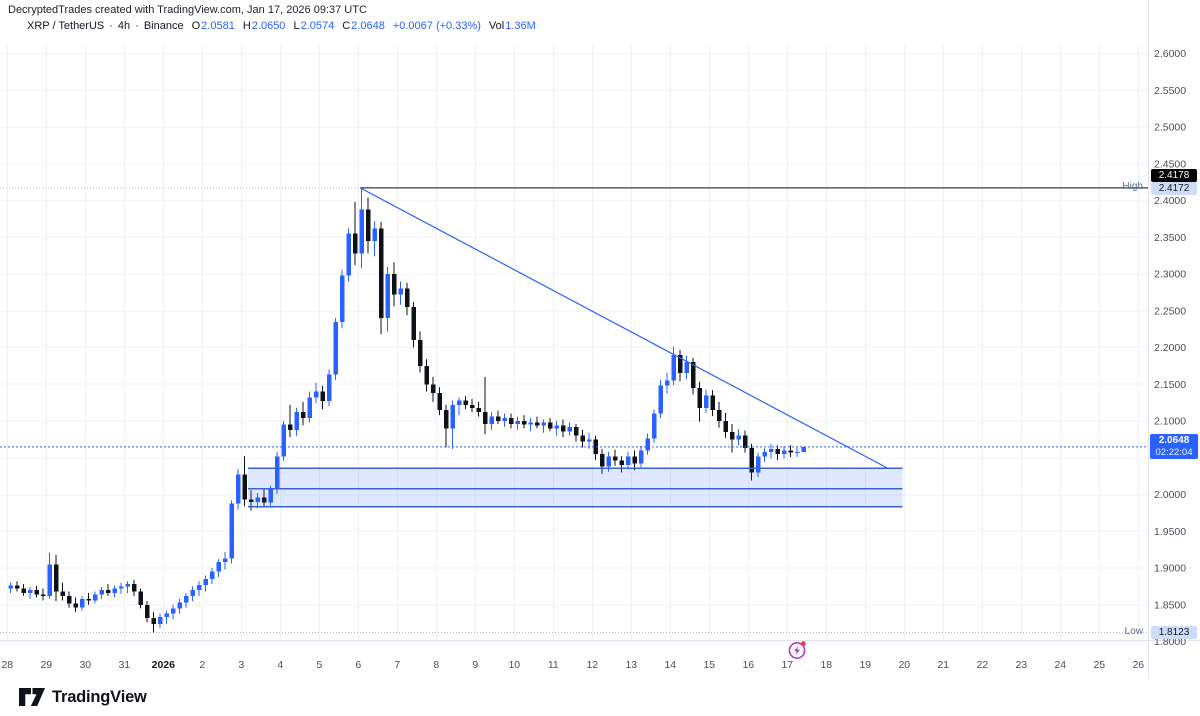 This screenshot has height=716, width=1200. What do you see at coordinates (1170, 201) in the screenshot?
I see `price-tick-label: 2.4000` at bounding box center [1170, 201].